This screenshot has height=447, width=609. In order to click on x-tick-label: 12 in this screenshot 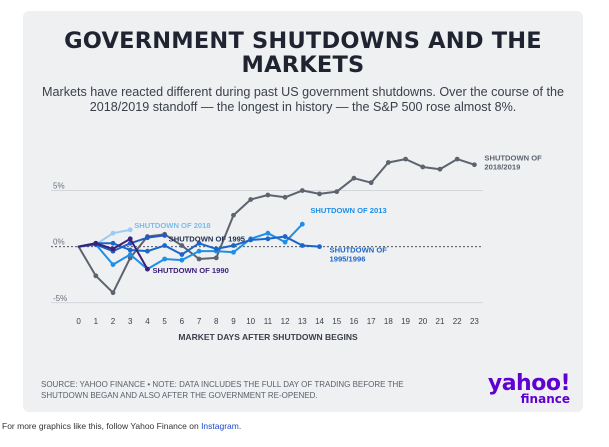, I will do `click(285, 321)`.